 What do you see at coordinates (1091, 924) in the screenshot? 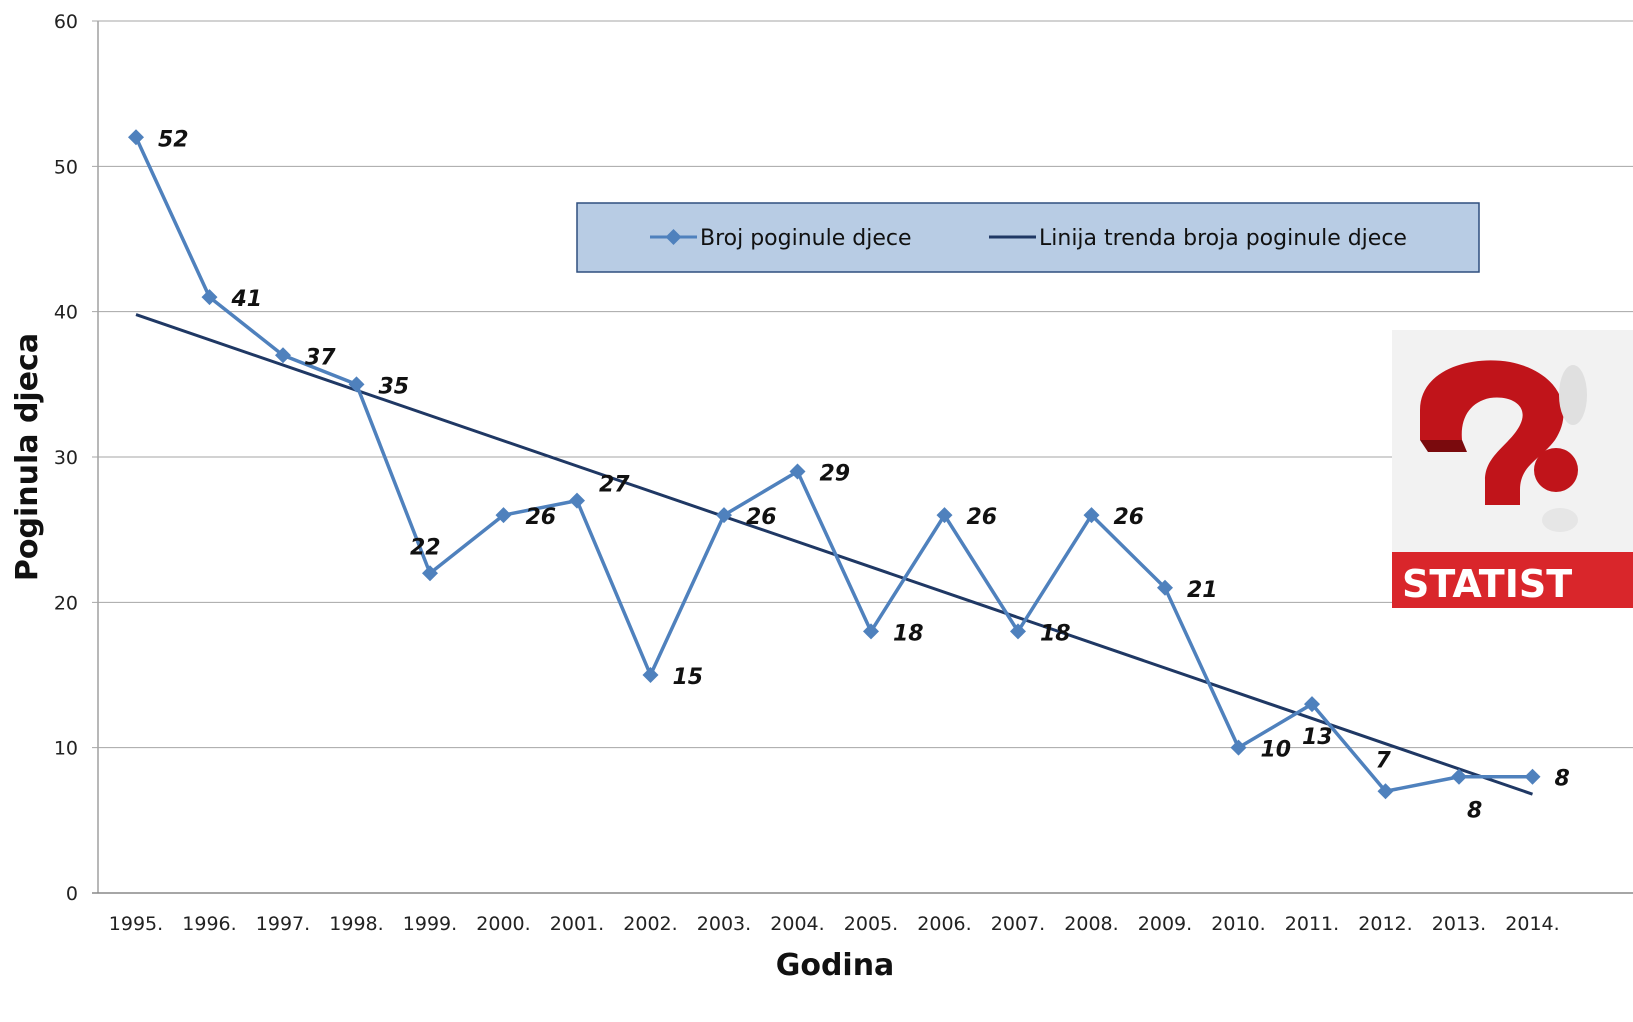
I see `x-tick-label: 2008.` at bounding box center [1091, 924].